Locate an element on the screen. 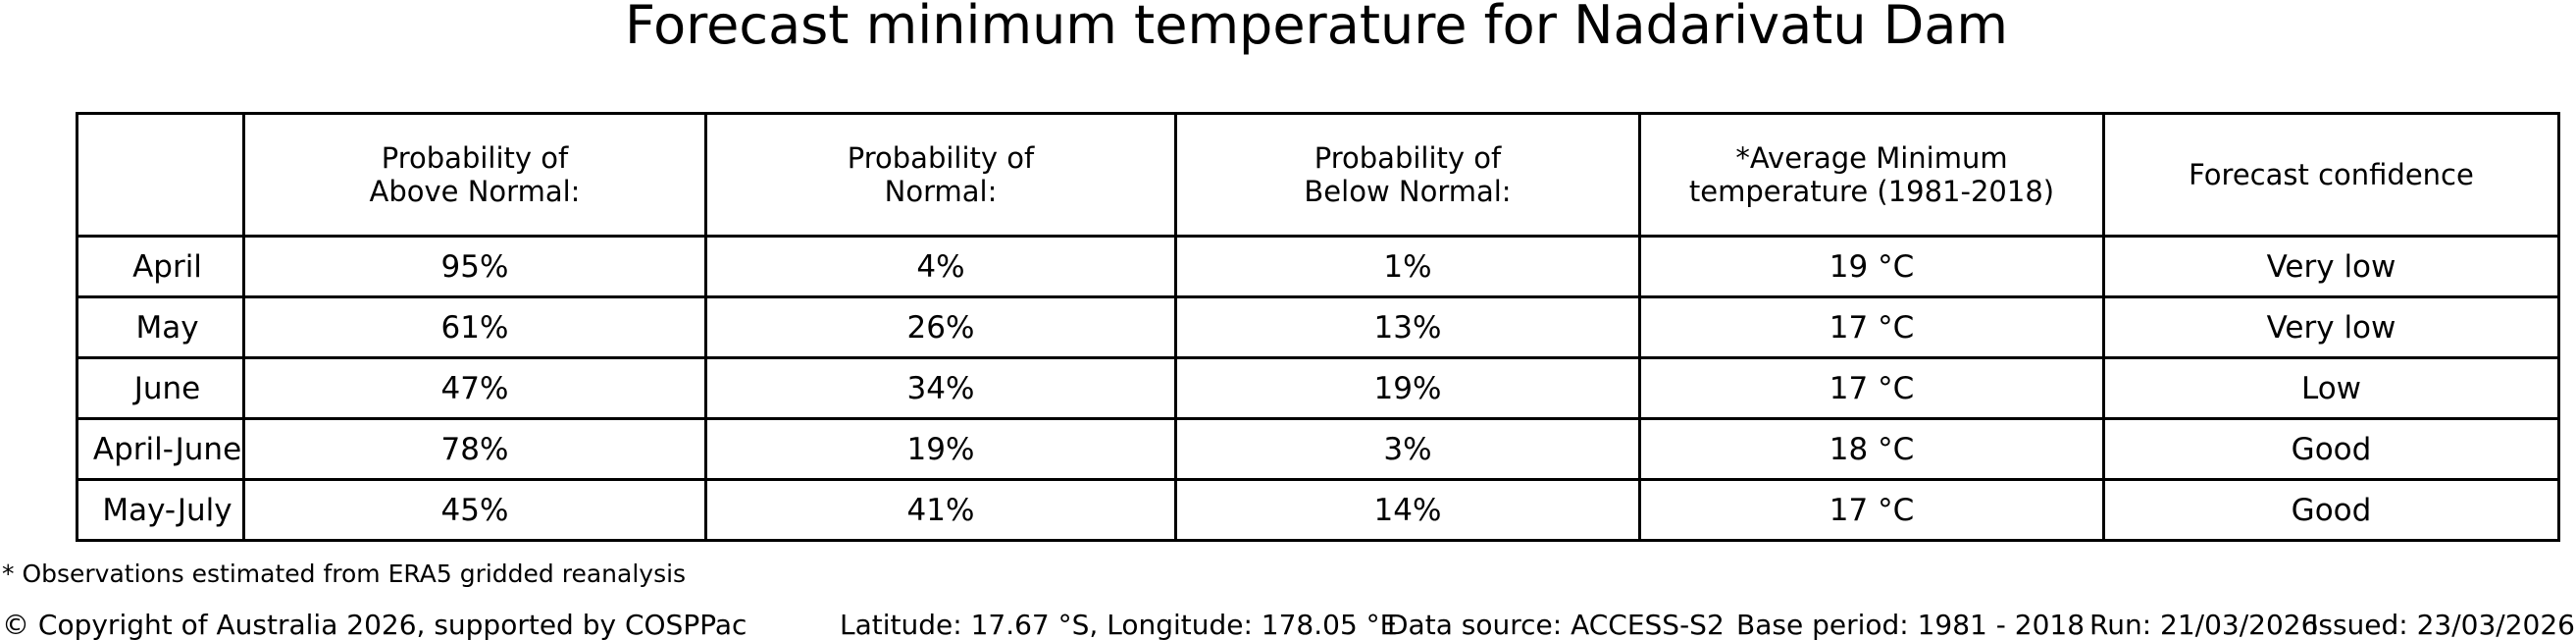 Image resolution: width=2576 pixels, height=640 pixels. cell-normal: 34% is located at coordinates (940, 388).